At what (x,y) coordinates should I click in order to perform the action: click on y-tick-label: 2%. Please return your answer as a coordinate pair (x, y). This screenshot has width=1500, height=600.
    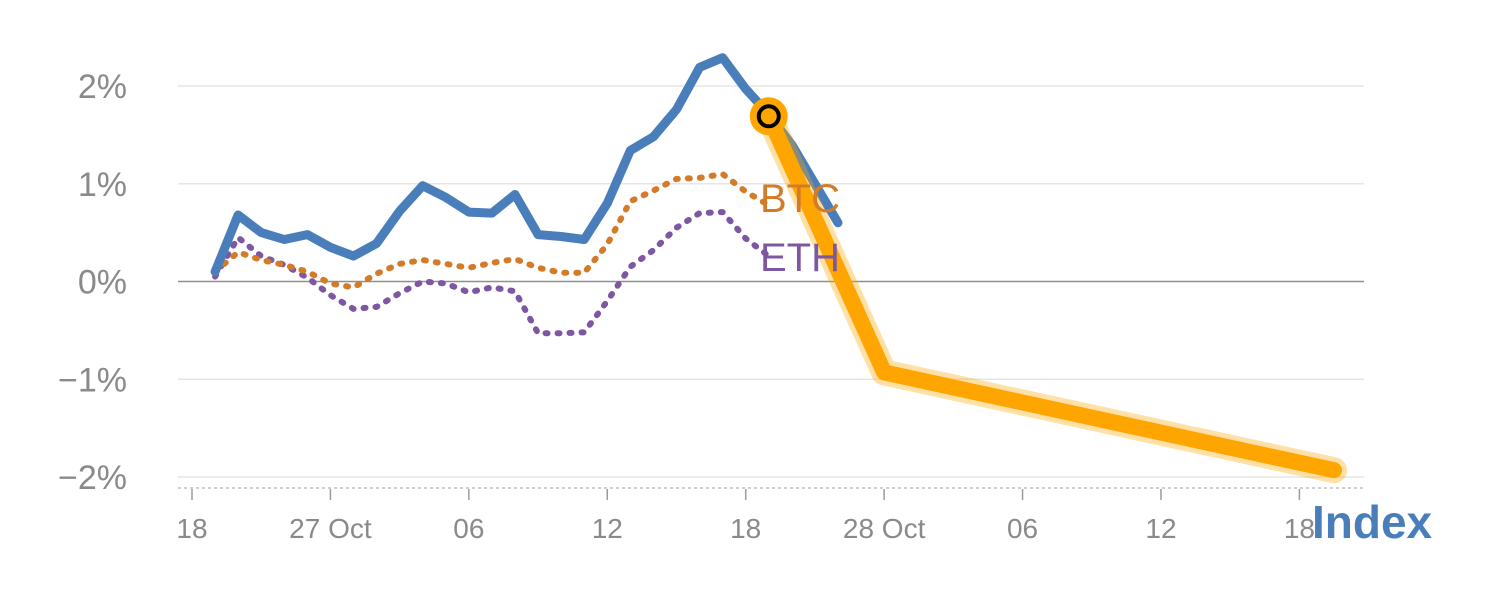
    Looking at the image, I should click on (102, 87).